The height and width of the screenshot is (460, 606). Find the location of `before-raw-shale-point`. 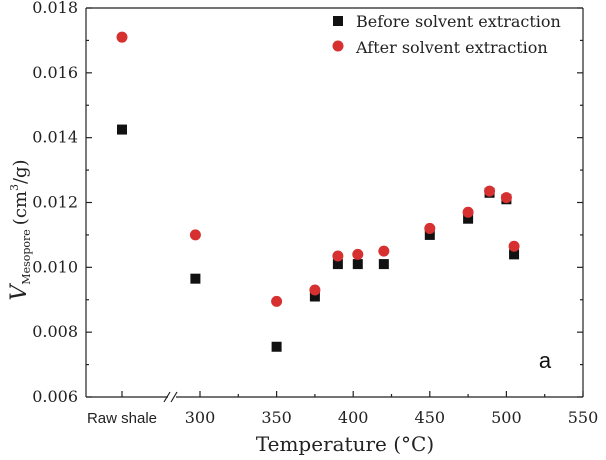

before-raw-shale-point is located at coordinates (122, 129).